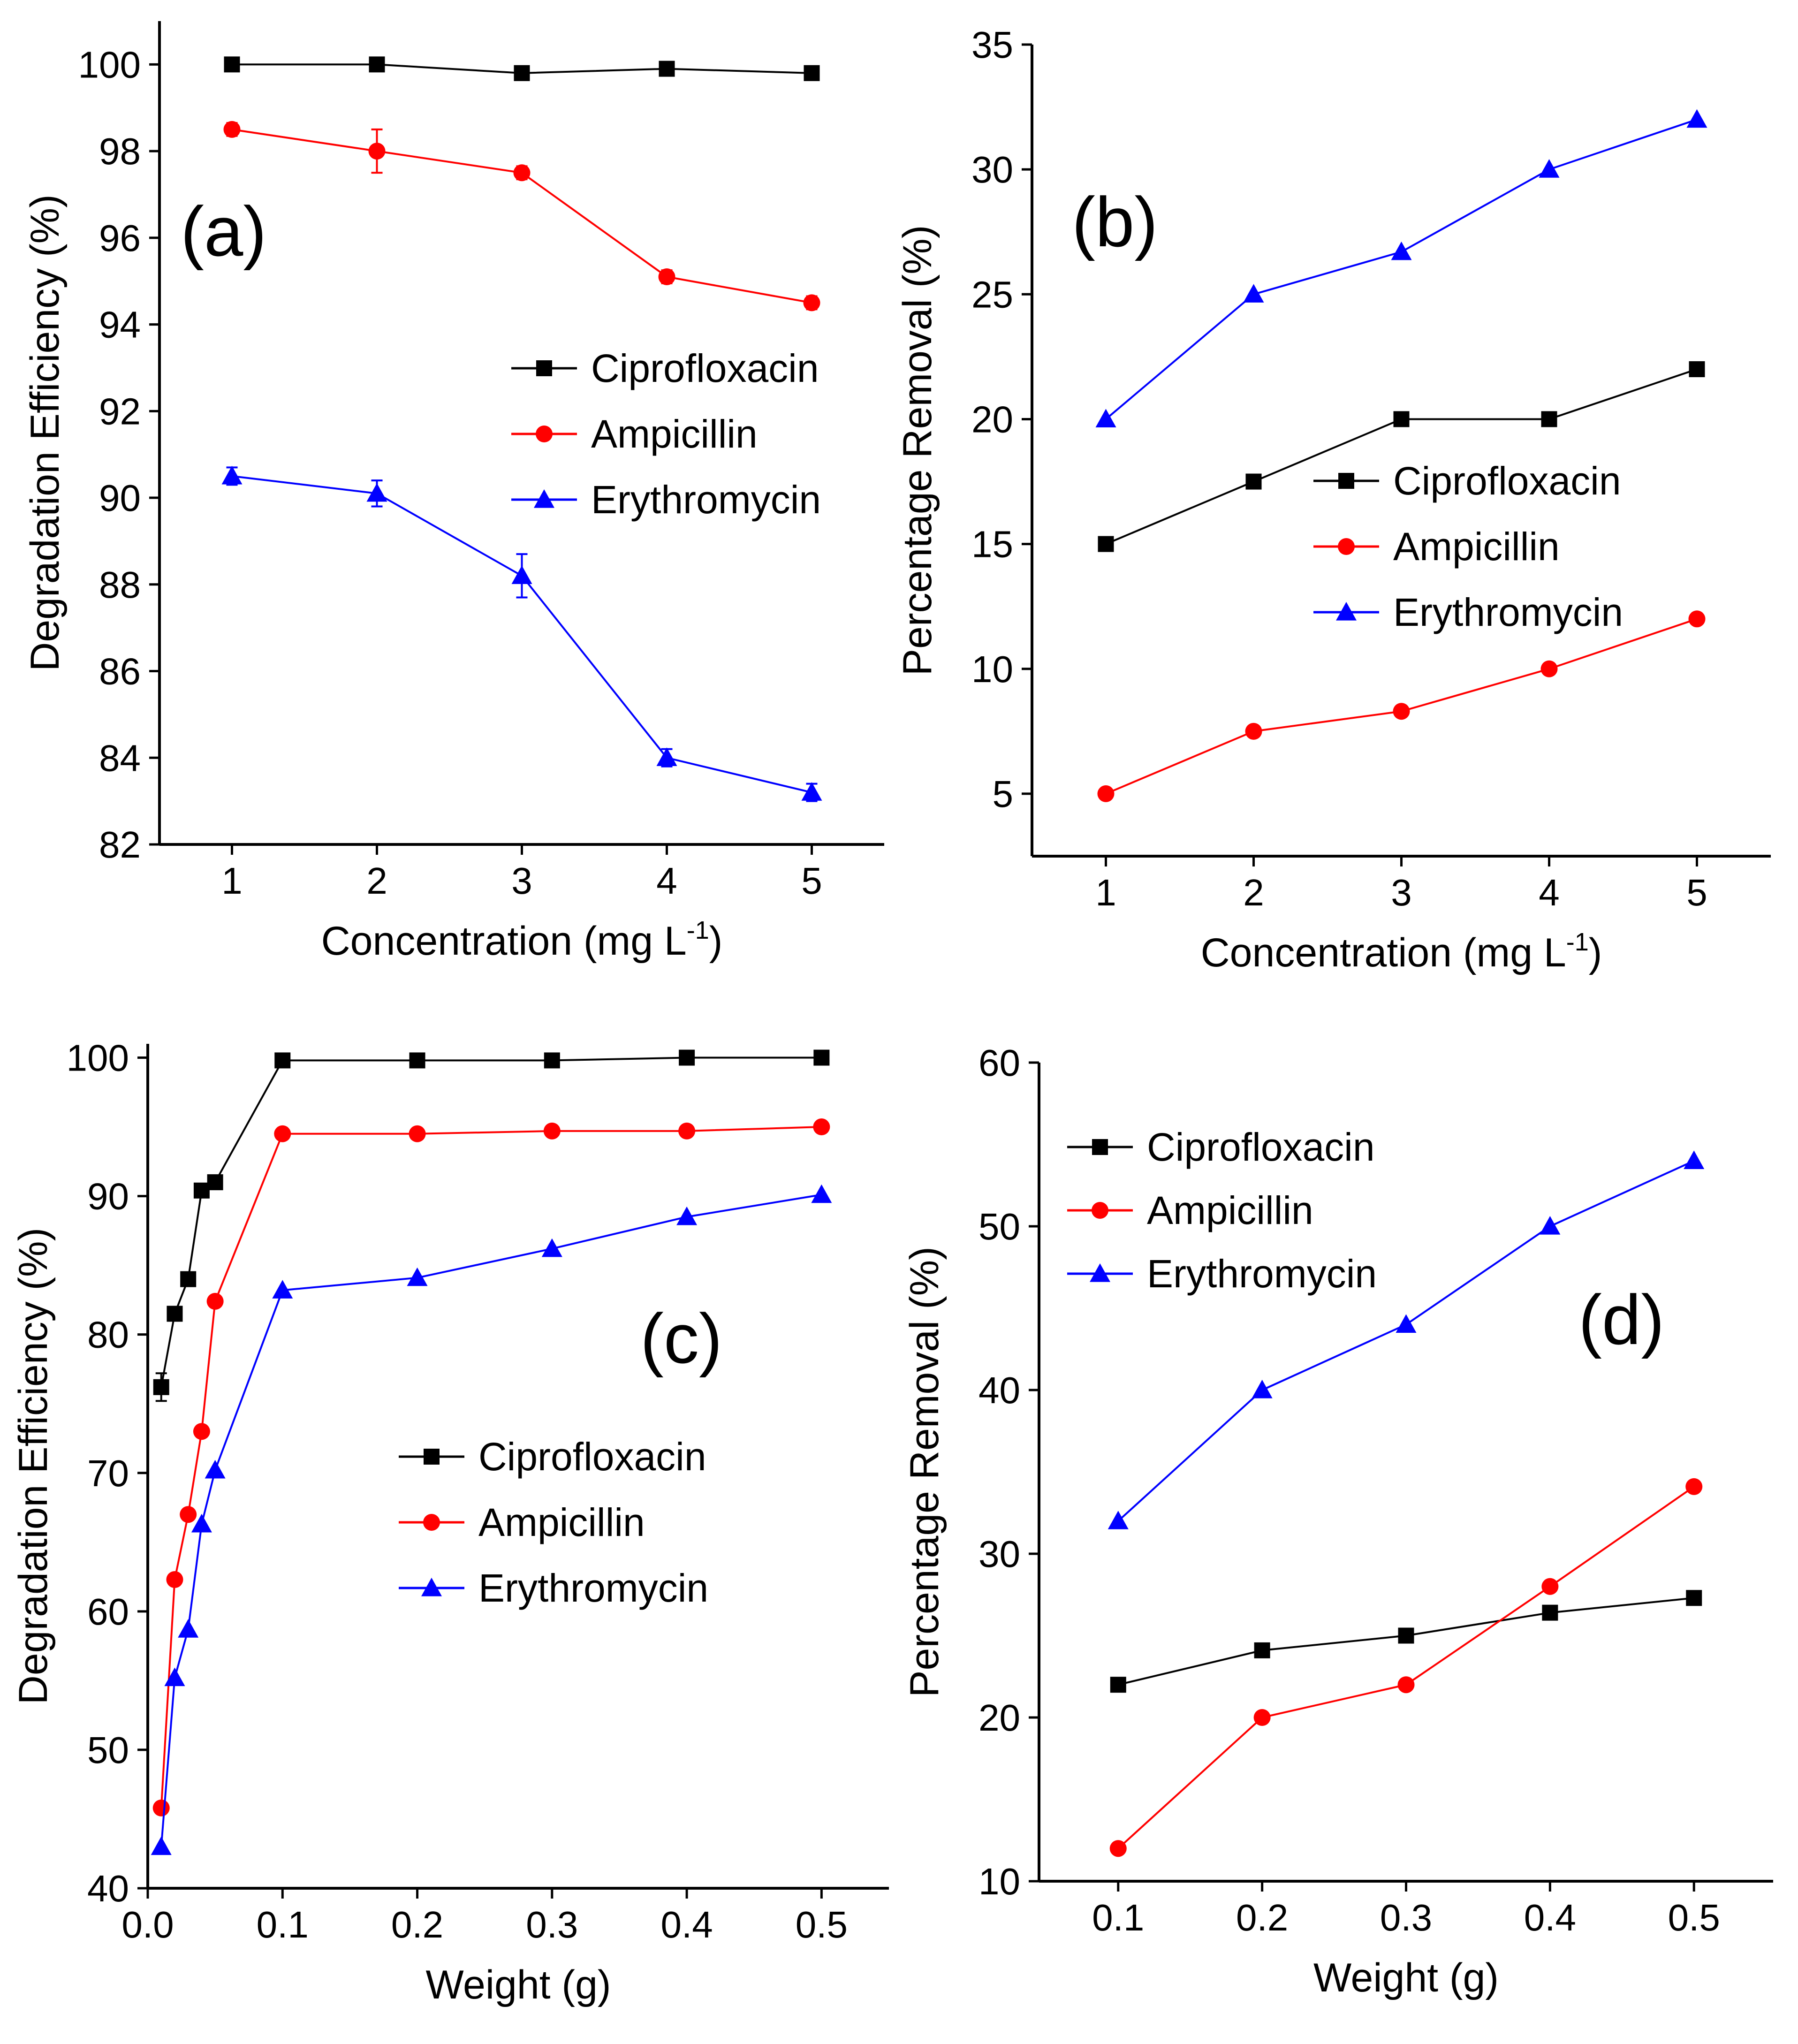 This screenshot has width=1798, height=2044. Describe the element at coordinates (108, 1473) in the screenshot. I see `y-tick-label: 70` at that location.